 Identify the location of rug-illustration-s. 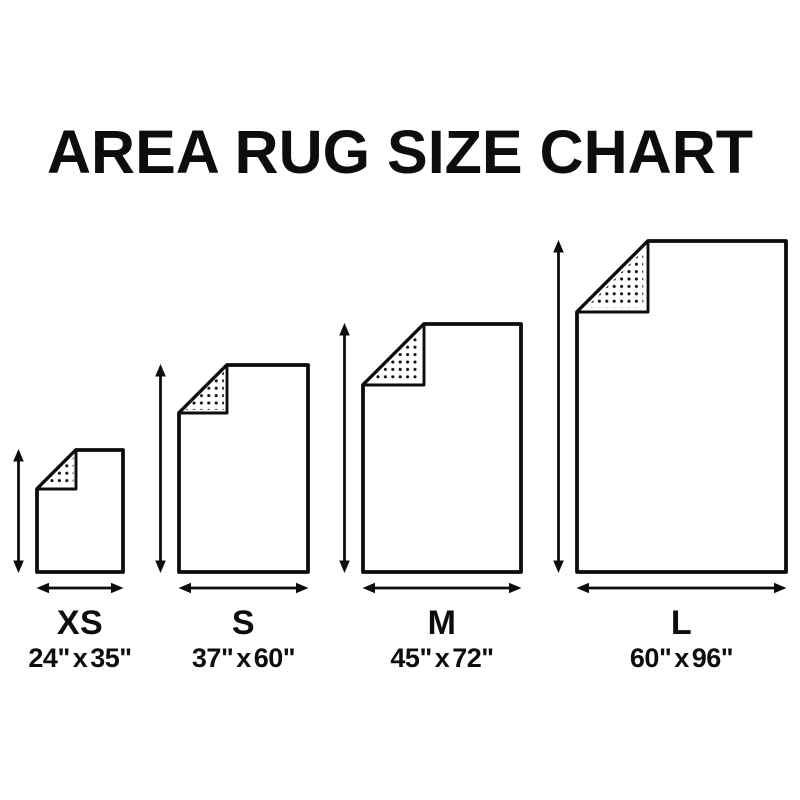
(232, 478).